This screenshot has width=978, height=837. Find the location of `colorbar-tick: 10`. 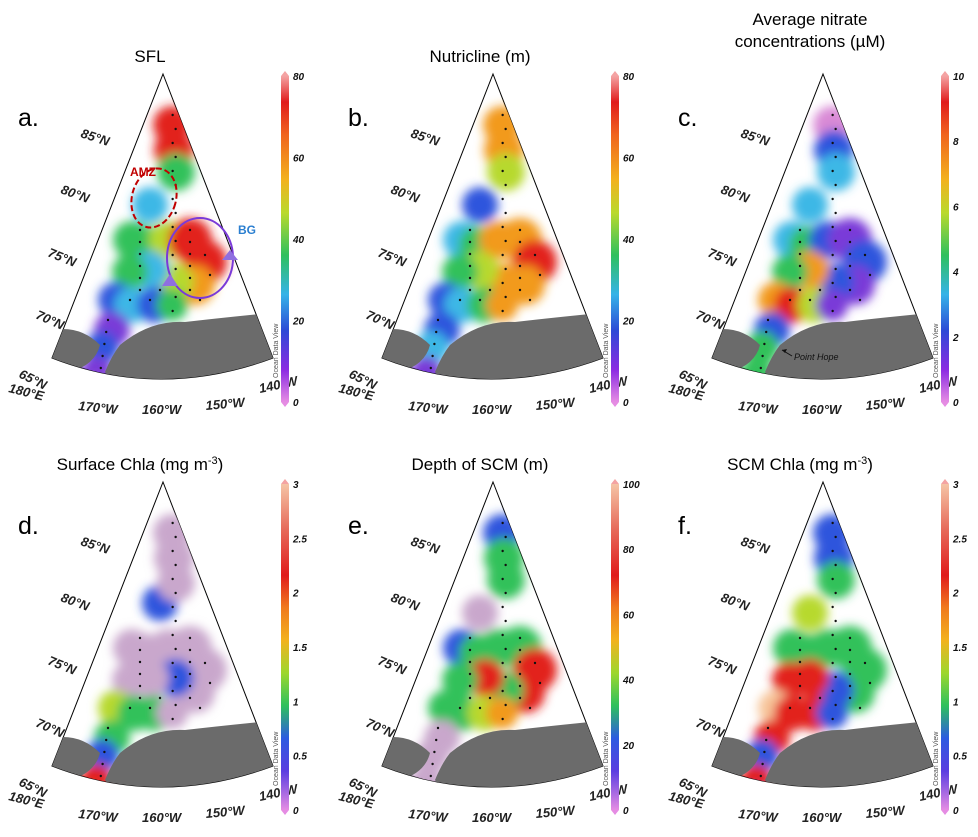

colorbar-tick: 10 is located at coordinates (959, 77).